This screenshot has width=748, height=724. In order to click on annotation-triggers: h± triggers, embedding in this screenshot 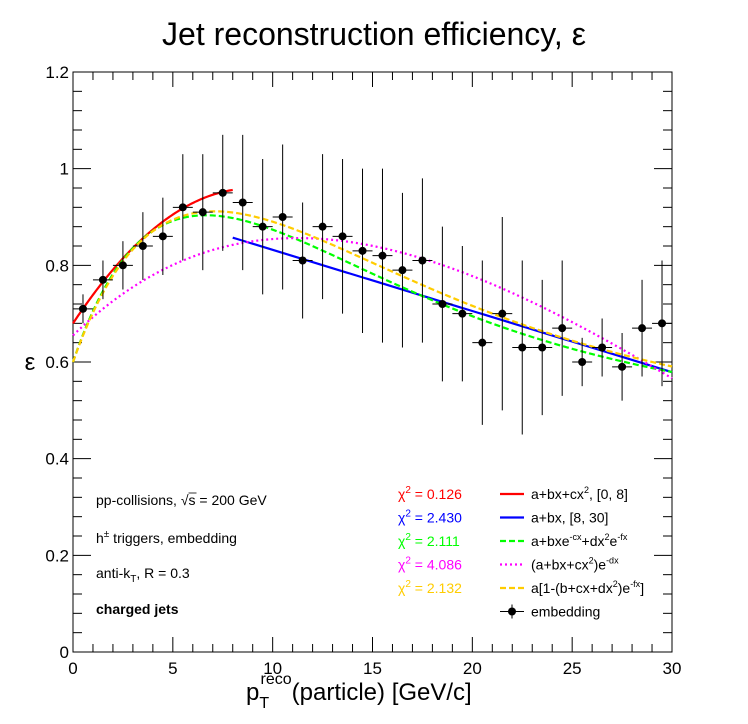, I will do `click(166, 537)`.